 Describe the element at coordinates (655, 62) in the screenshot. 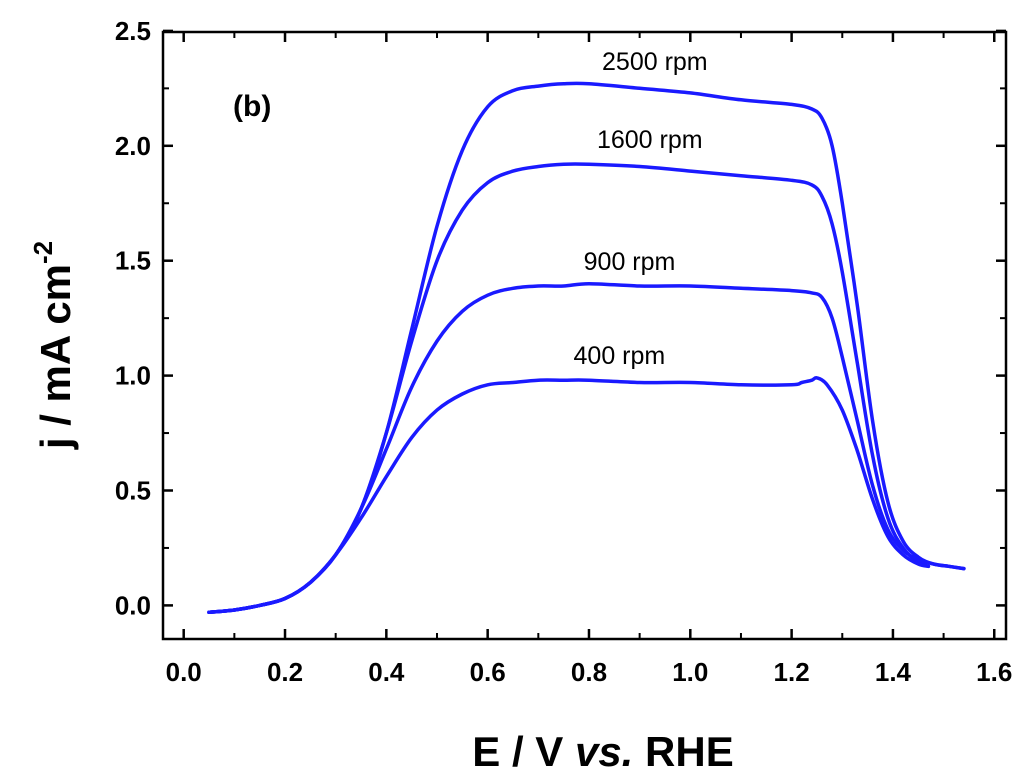

I see `series-label-2500-rpm: 2500 rpm` at that location.